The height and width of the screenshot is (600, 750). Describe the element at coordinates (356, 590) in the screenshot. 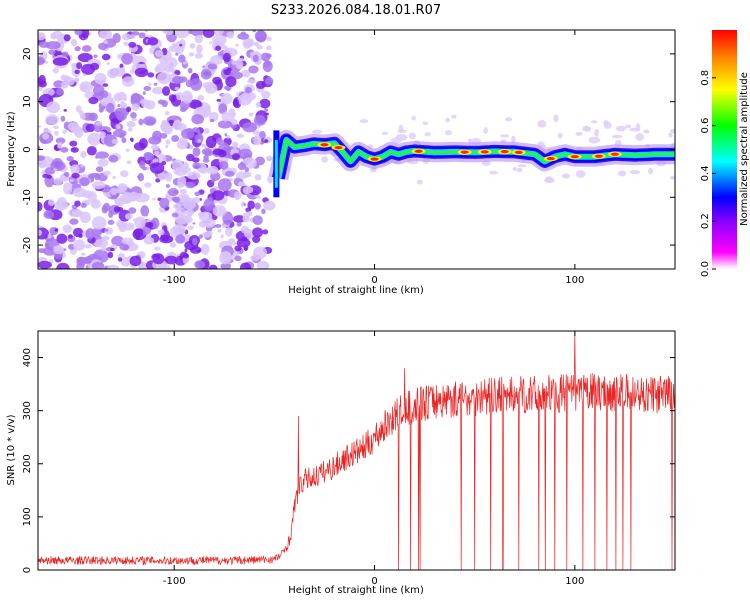

I see `snr-x-label: Height of straight line (km)` at that location.